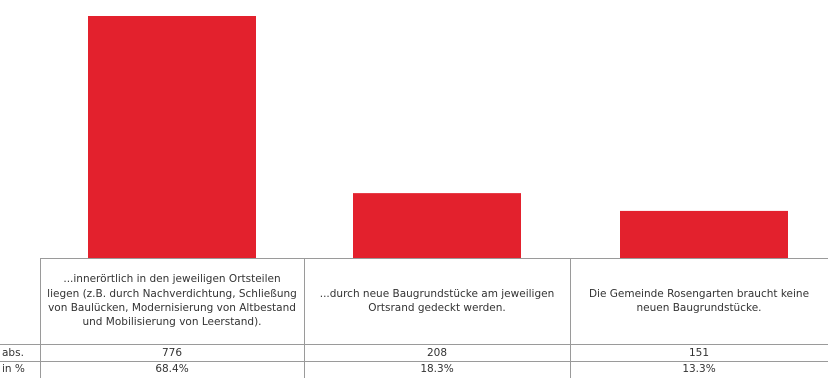 The image size is (828, 378). I want to click on value-pct-2: 18.3%, so click(437, 369).